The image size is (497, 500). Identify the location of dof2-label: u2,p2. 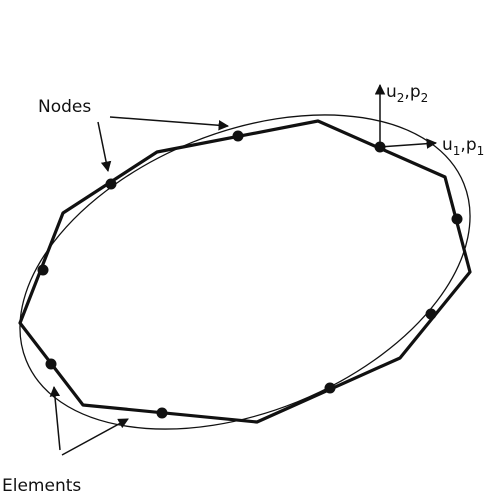
(407, 93).